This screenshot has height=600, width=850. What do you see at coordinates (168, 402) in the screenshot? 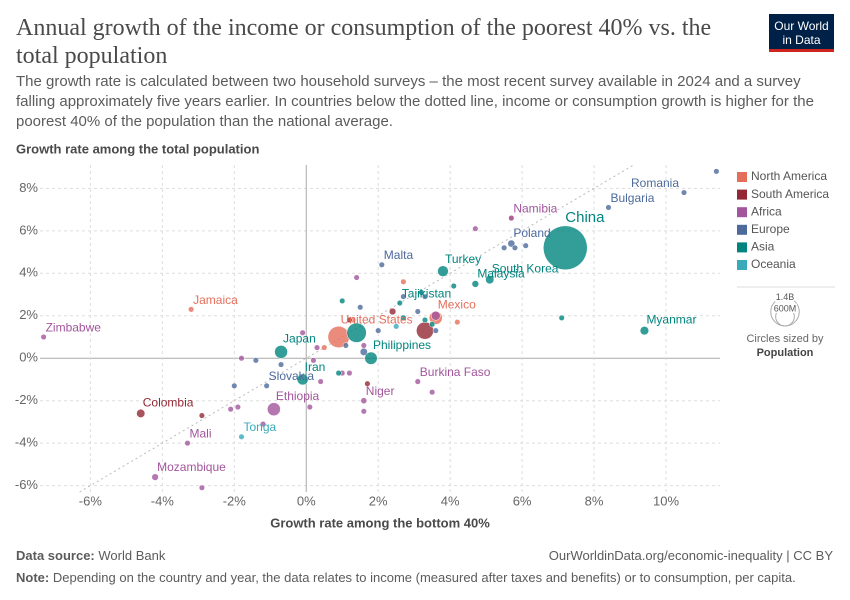
I see `point-label: Colombia` at bounding box center [168, 402].